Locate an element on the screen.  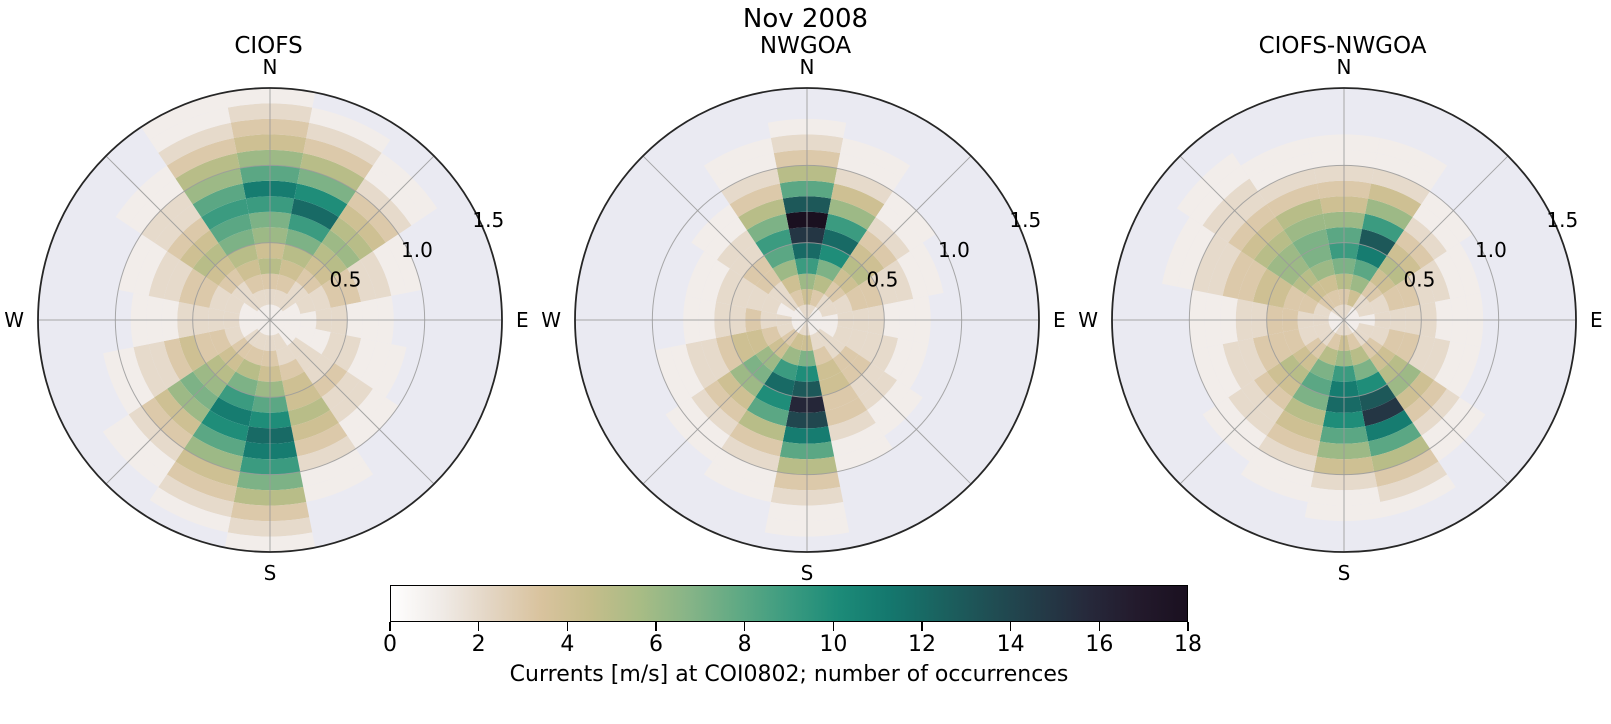
radial-tick-label: 0.5 is located at coordinates (1420, 279).